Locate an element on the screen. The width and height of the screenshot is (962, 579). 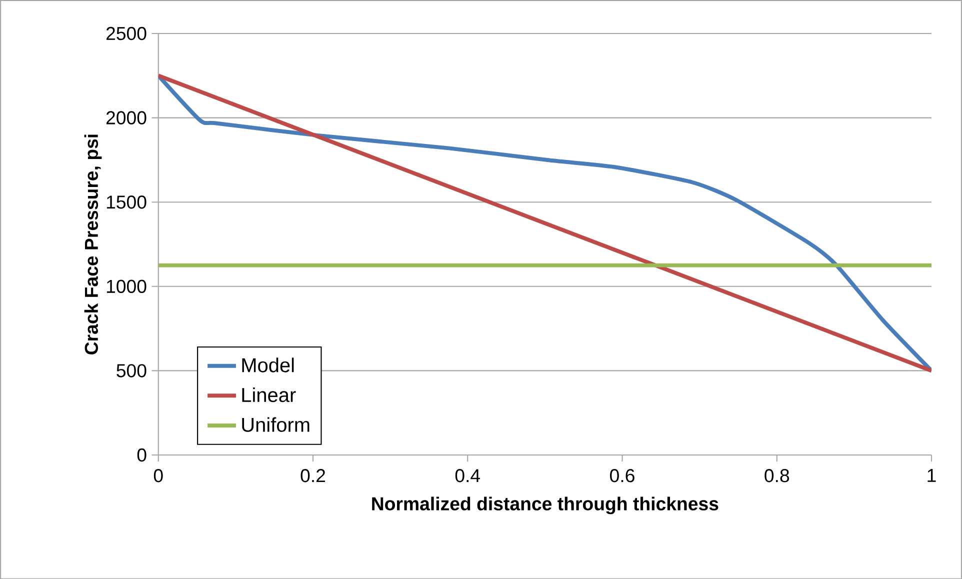
y-tick-label: 1000 is located at coordinates (126, 286).